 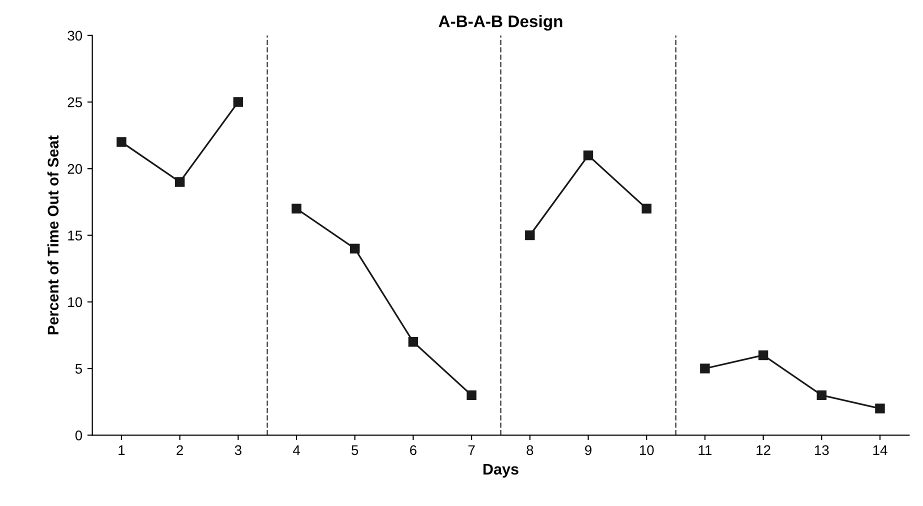 What do you see at coordinates (78, 369) in the screenshot?
I see `y-tick-label: 5` at bounding box center [78, 369].